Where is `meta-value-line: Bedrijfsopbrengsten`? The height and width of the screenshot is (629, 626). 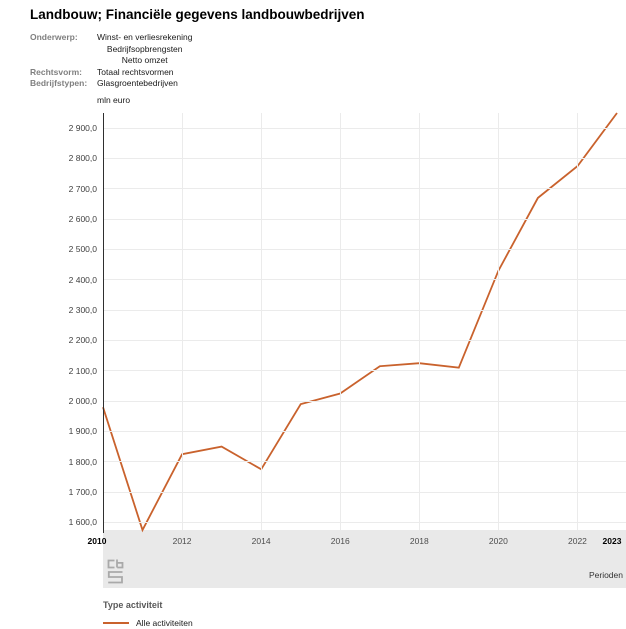
meta-value-line: Bedrijfsopbrengsten is located at coordinates (144, 48).